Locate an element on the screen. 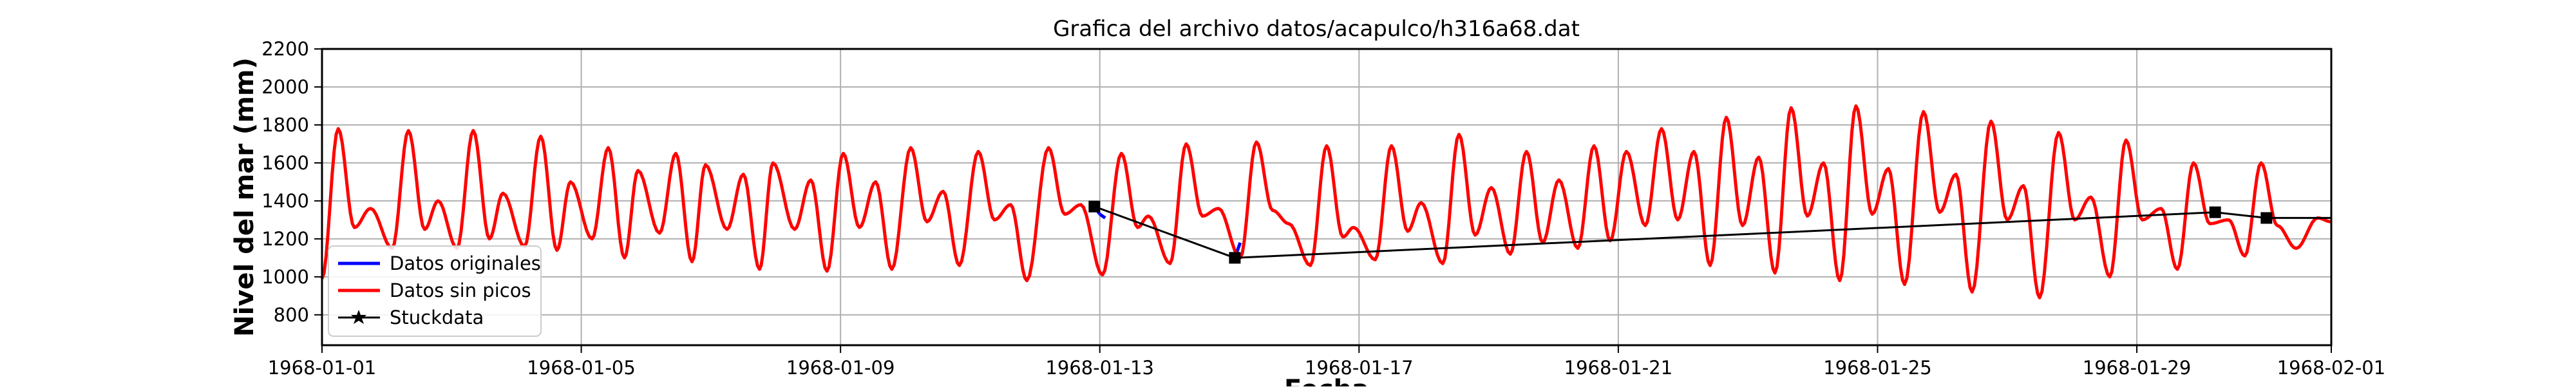 Image resolution: width=2576 pixels, height=389 pixels. x-tick-label: 1968-01-29 is located at coordinates (2137, 368).